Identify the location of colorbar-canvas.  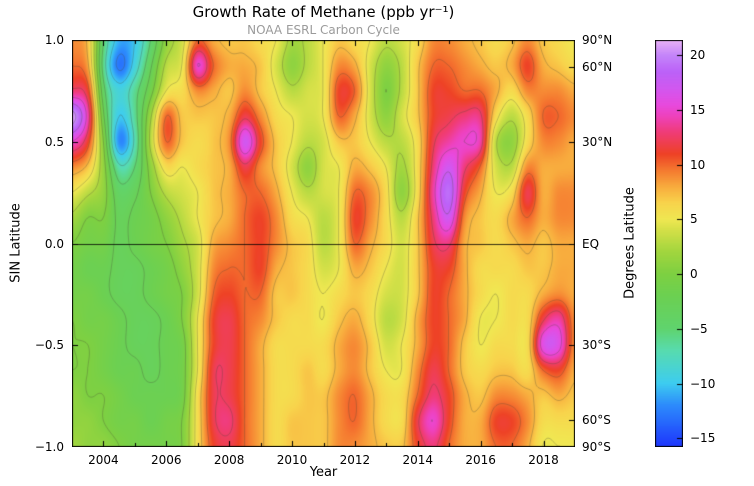
(669, 243).